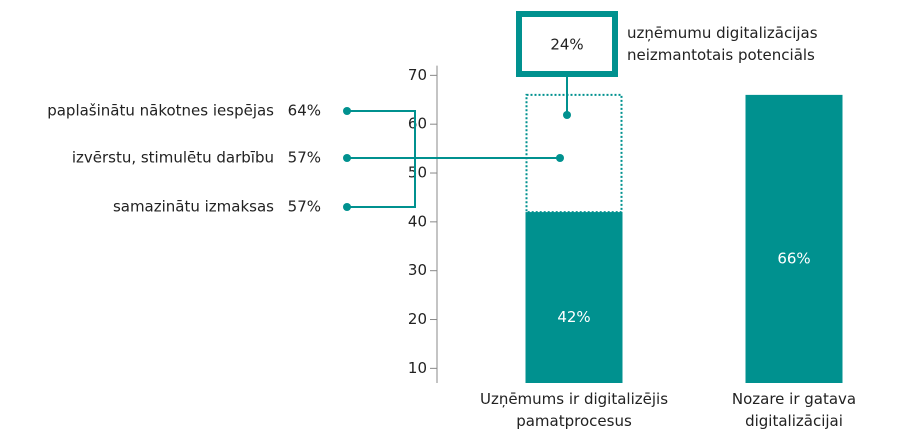 The width and height of the screenshot is (901, 433). What do you see at coordinates (417, 173) in the screenshot?
I see `y-tick-label: 50` at bounding box center [417, 173].